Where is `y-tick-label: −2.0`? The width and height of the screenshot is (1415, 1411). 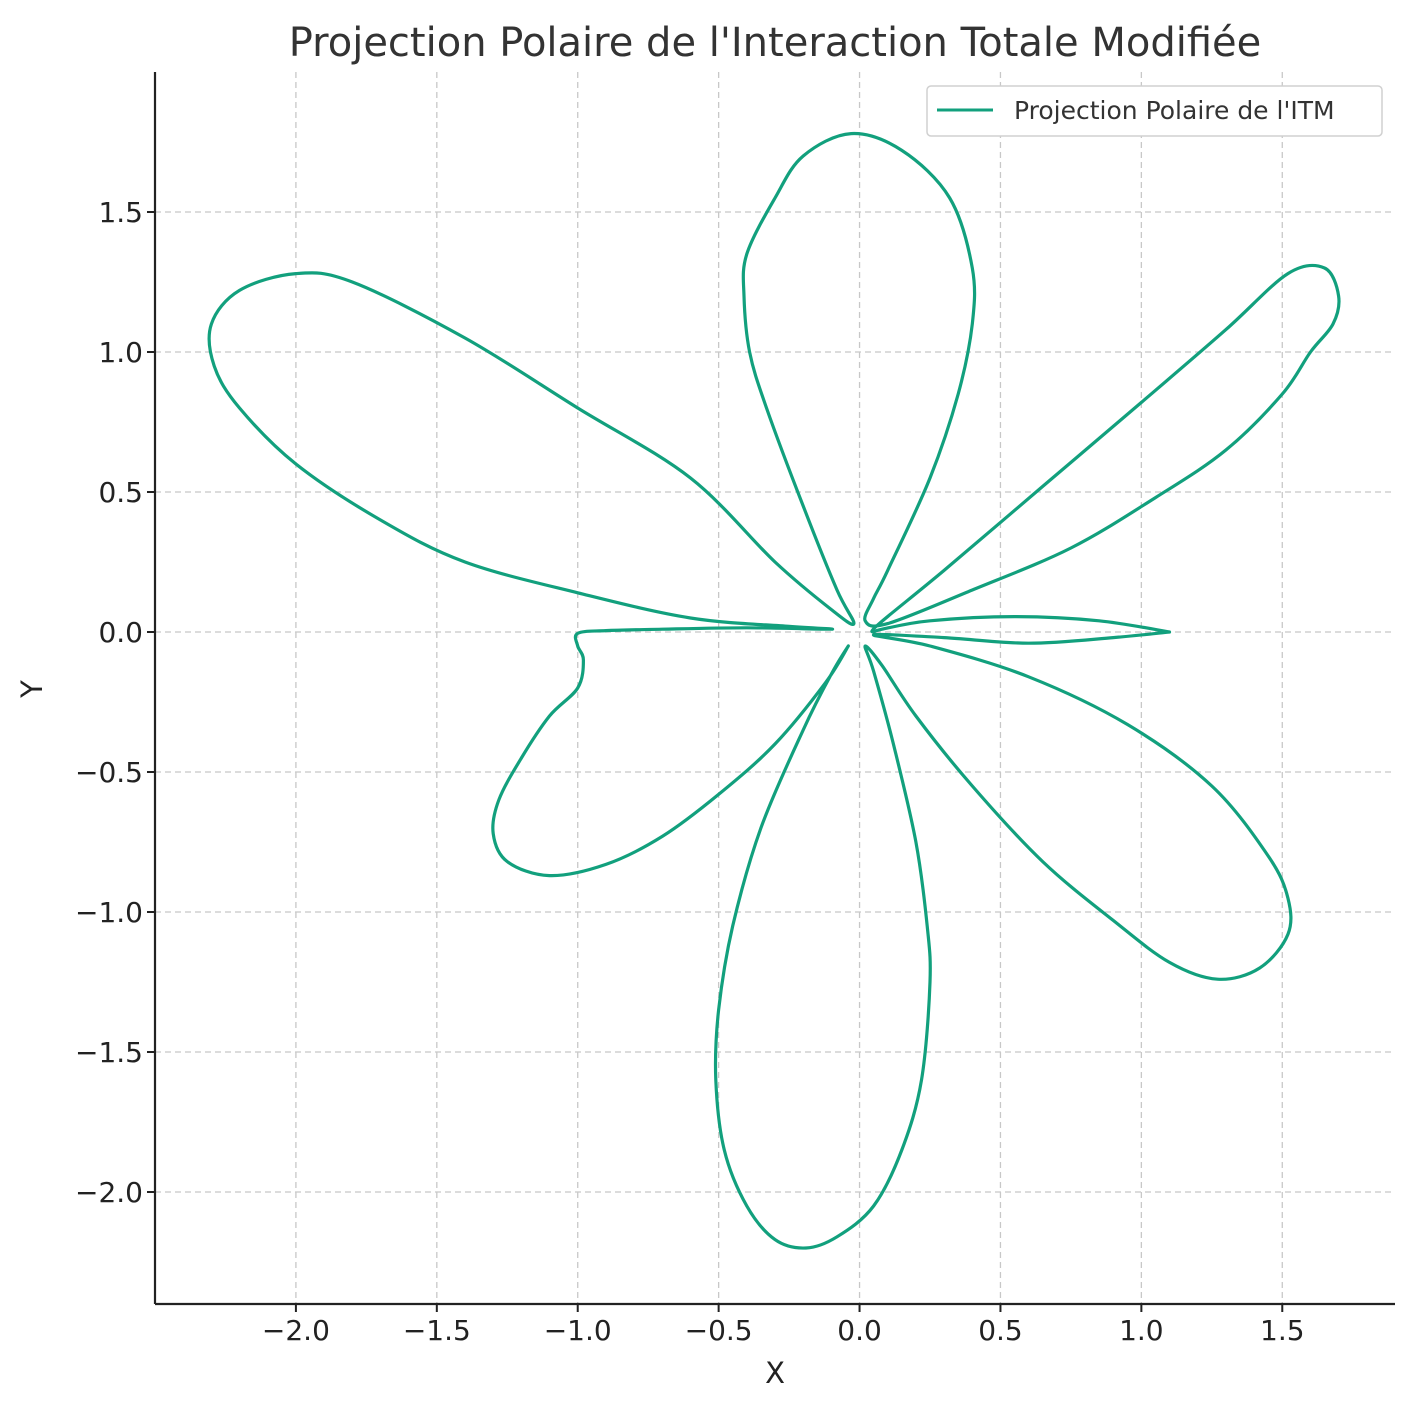 y-tick-label: −2.0 is located at coordinates (109, 1192).